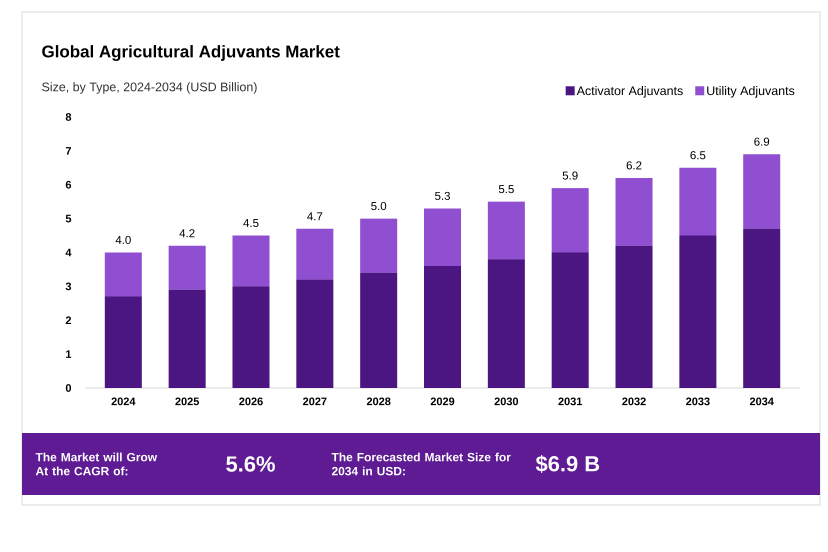  Describe the element at coordinates (442, 402) in the screenshot. I see `x-tick-label: 2029` at that location.